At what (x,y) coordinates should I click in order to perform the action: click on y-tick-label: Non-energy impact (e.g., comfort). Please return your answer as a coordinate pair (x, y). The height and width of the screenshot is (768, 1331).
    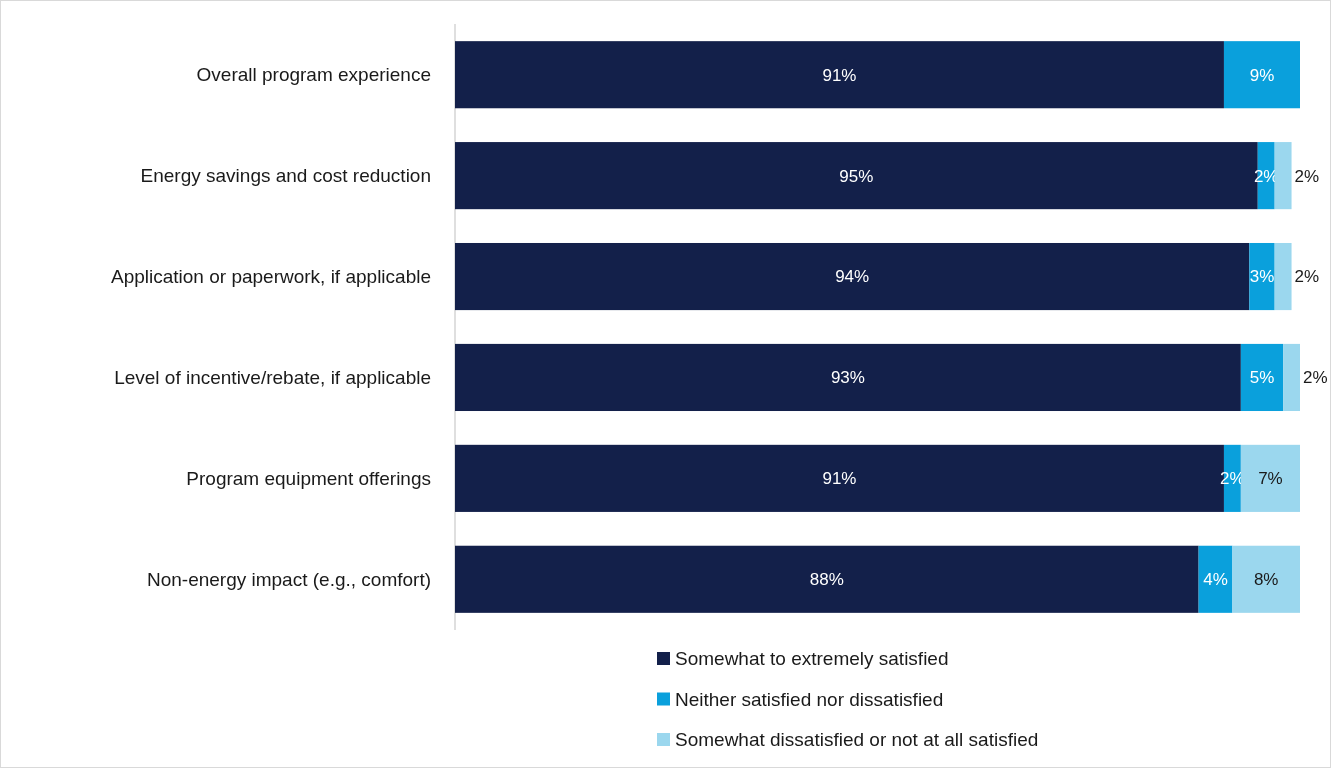
    Looking at the image, I should click on (288, 579).